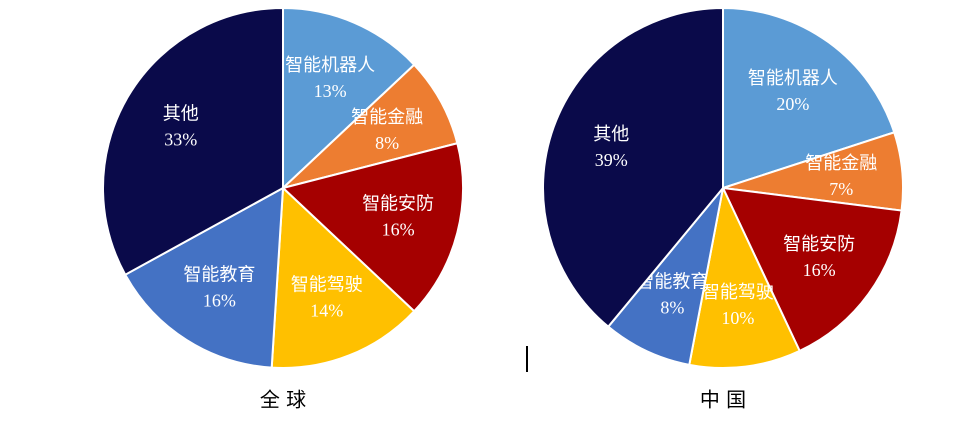 Image resolution: width=979 pixels, height=428 pixels. What do you see at coordinates (841, 189) in the screenshot?
I see `slice-value: 7%` at bounding box center [841, 189].